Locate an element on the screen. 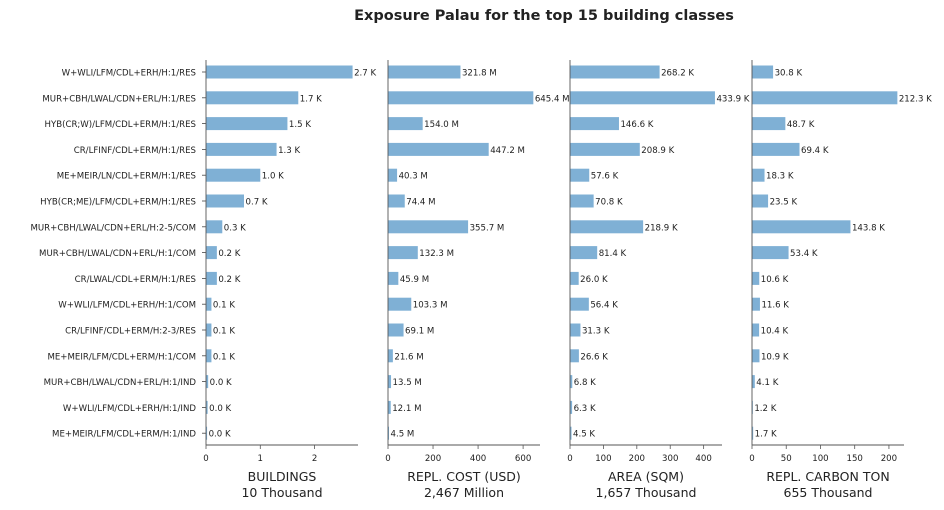  bar-value-label: 355.7 M is located at coordinates (487, 228).